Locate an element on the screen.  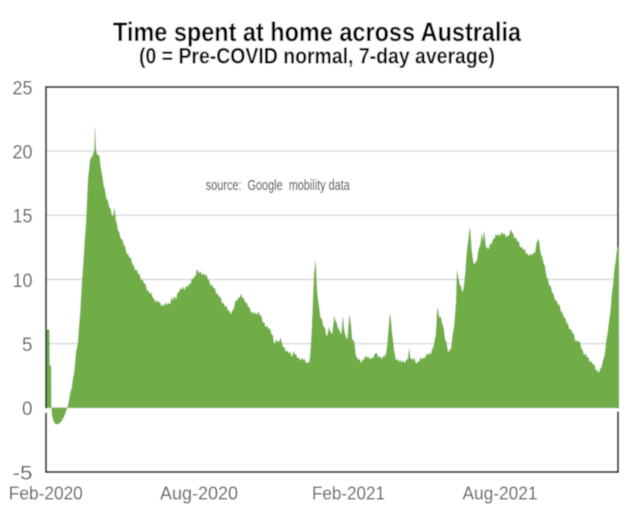
svg-text: -5 is located at coordinates (23, 473).